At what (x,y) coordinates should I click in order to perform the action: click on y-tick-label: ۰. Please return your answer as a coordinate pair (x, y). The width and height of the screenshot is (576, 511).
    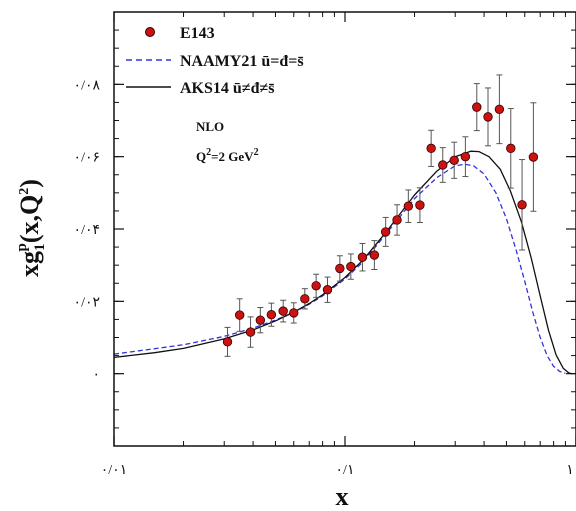
    Looking at the image, I should click on (96, 375).